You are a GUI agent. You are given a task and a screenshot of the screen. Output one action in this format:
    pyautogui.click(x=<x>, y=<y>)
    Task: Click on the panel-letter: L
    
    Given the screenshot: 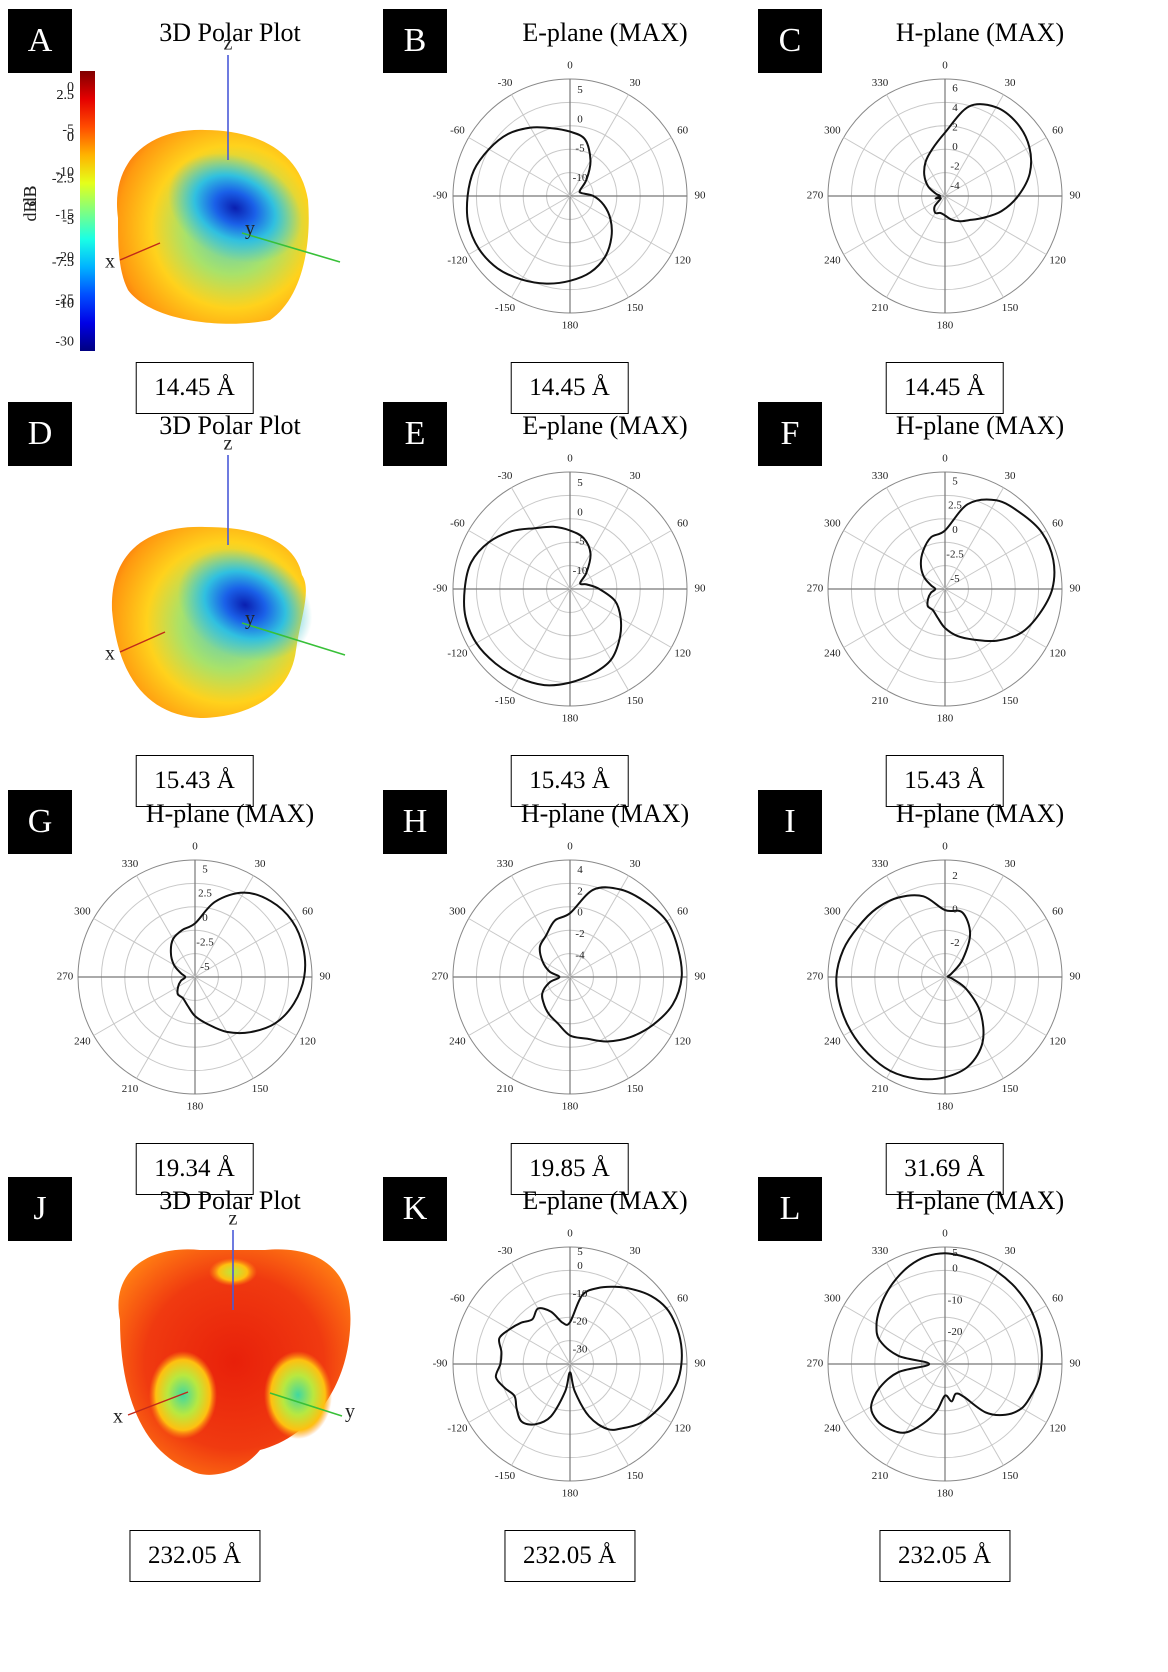 What is the action you would take?
    pyautogui.click(x=790, y=1209)
    